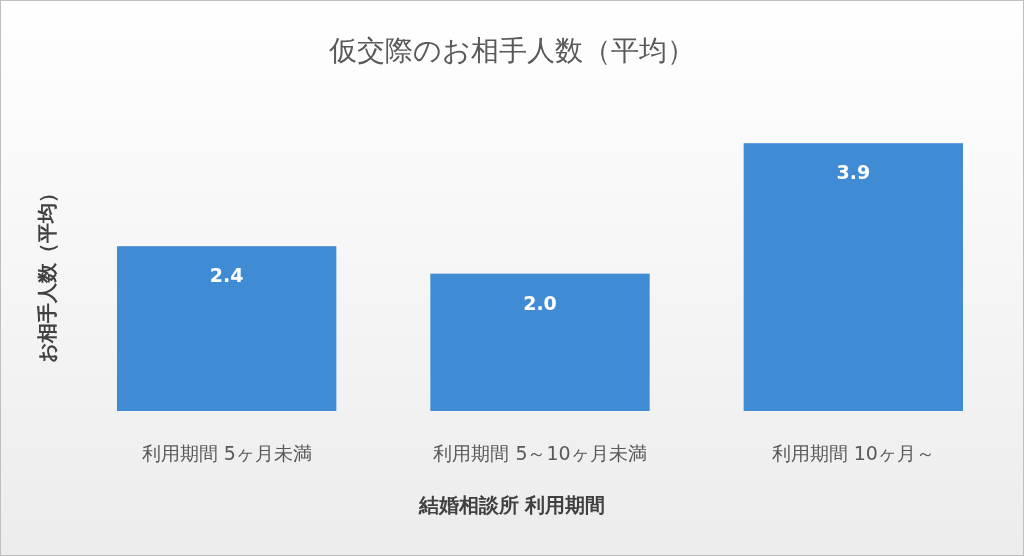  Describe the element at coordinates (540, 302) in the screenshot. I see `data-label: 2.0` at that location.